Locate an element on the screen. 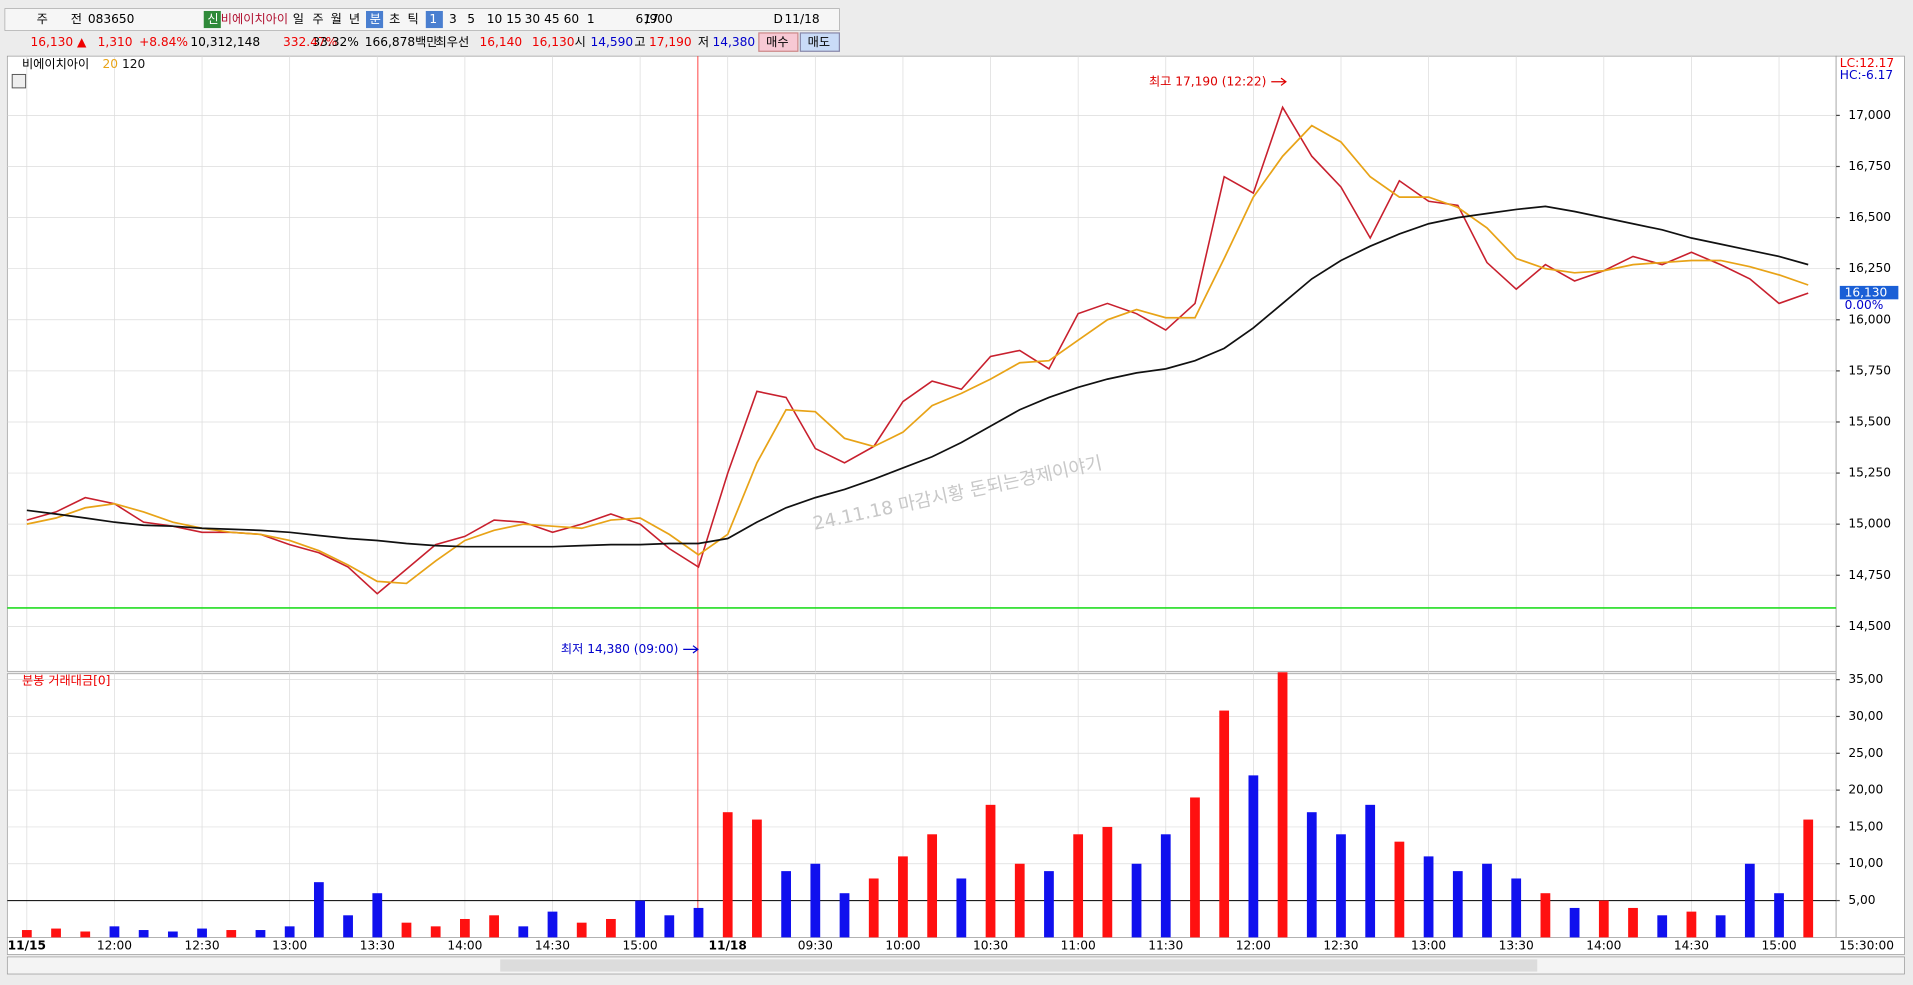  toolbar-item: 15 is located at coordinates (514, 19).